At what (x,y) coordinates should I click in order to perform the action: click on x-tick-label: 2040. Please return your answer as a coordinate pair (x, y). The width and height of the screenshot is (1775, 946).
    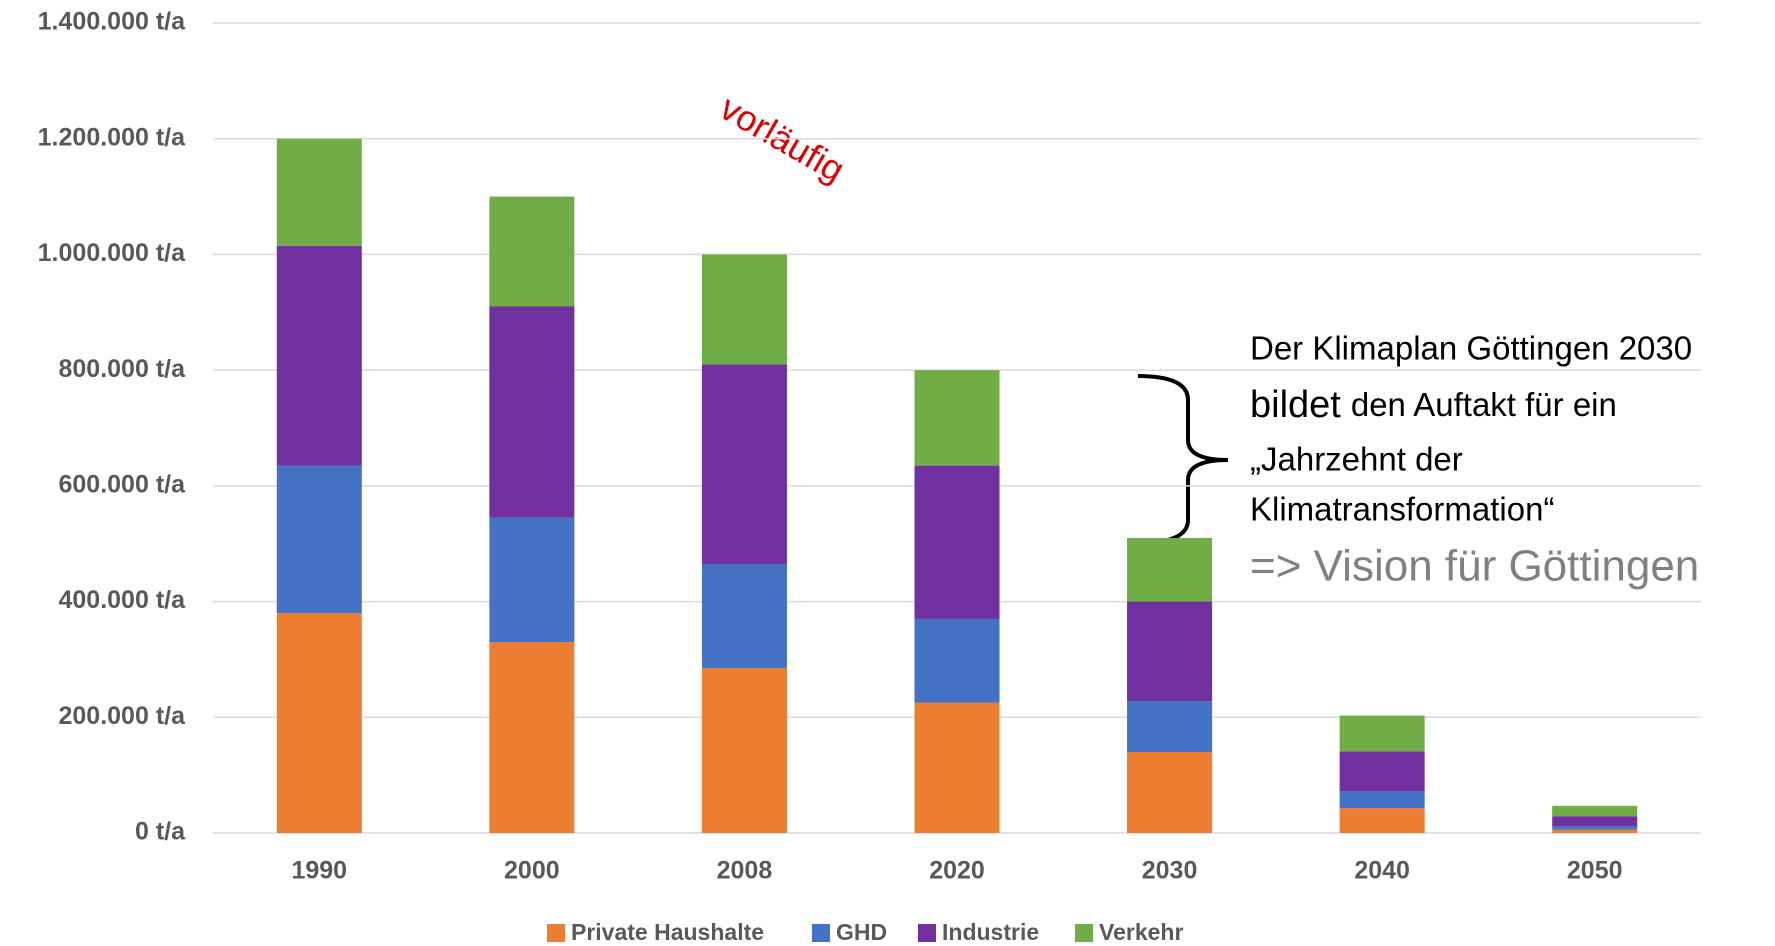
    Looking at the image, I should click on (1382, 871).